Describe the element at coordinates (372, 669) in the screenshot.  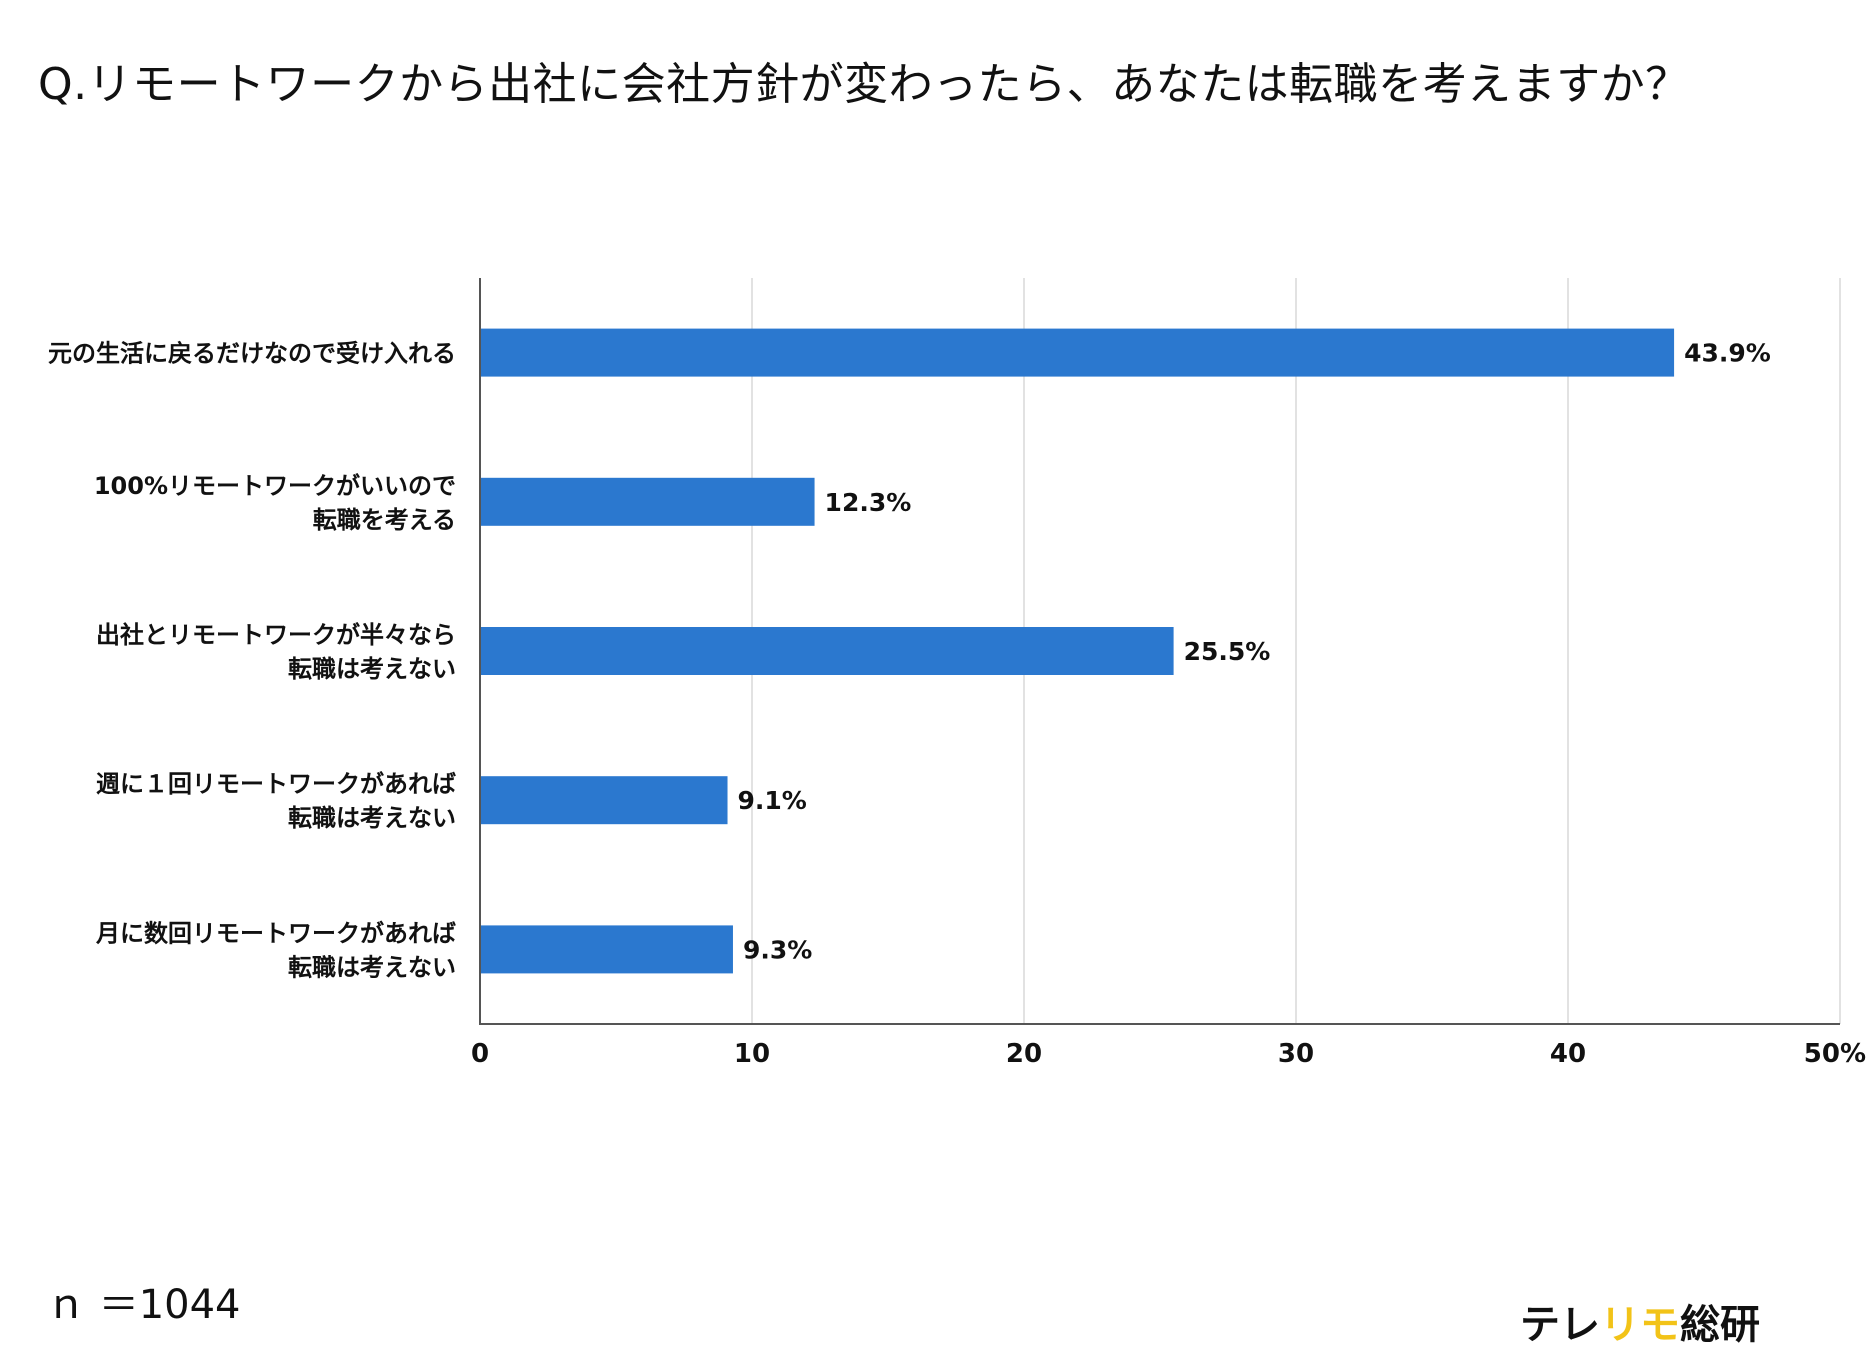
I see `category-label-2-1: 転職は考えない` at that location.